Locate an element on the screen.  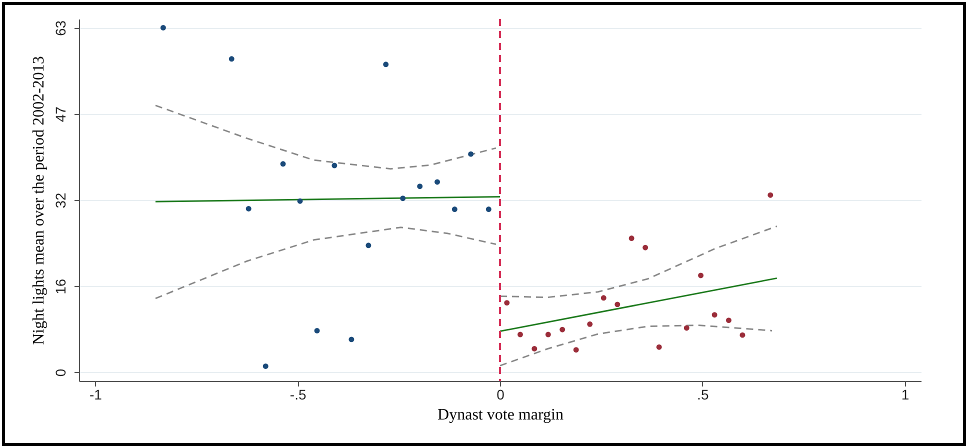
x-tick-label: -1 is located at coordinates (95, 394).